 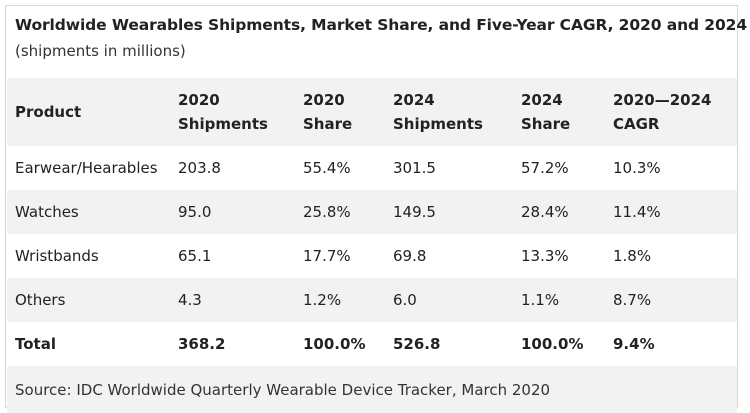 What do you see at coordinates (637, 168) in the screenshot?
I see `table-cell: 10.3%` at bounding box center [637, 168].